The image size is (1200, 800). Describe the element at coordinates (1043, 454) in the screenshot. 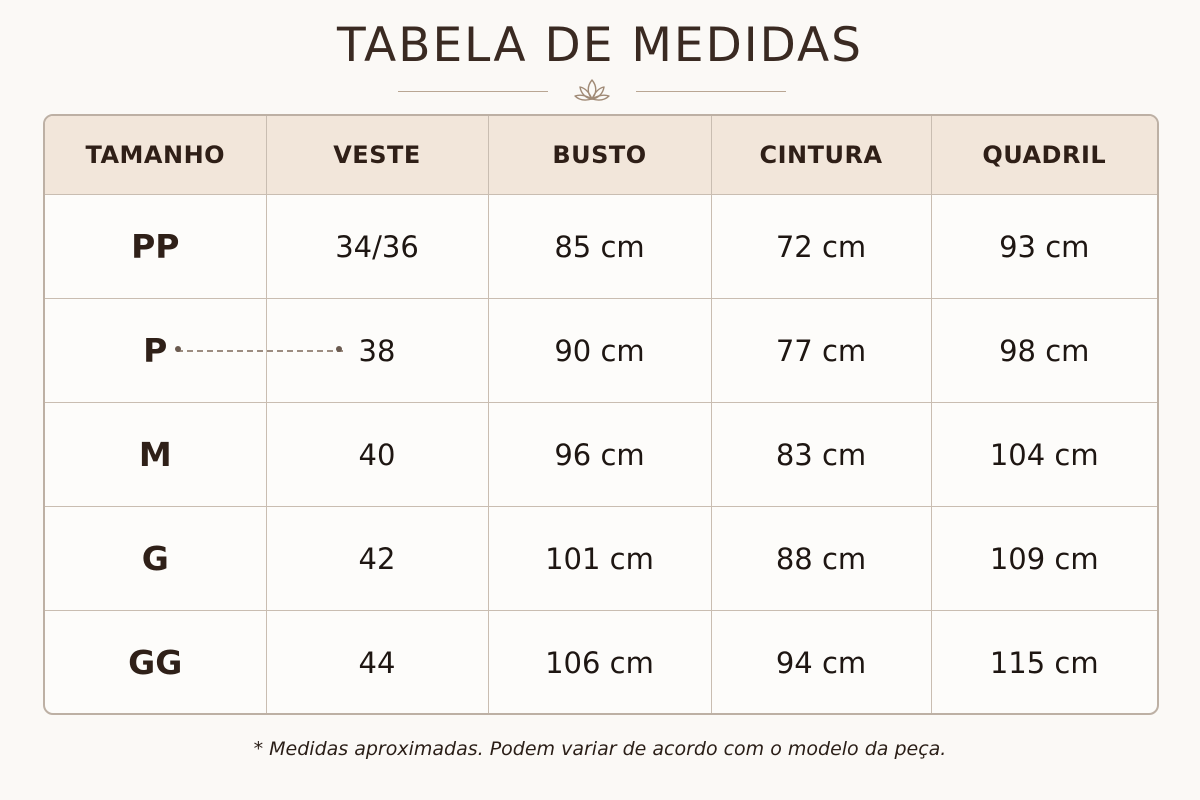

I see `quadril-cell: 104 cm` at that location.